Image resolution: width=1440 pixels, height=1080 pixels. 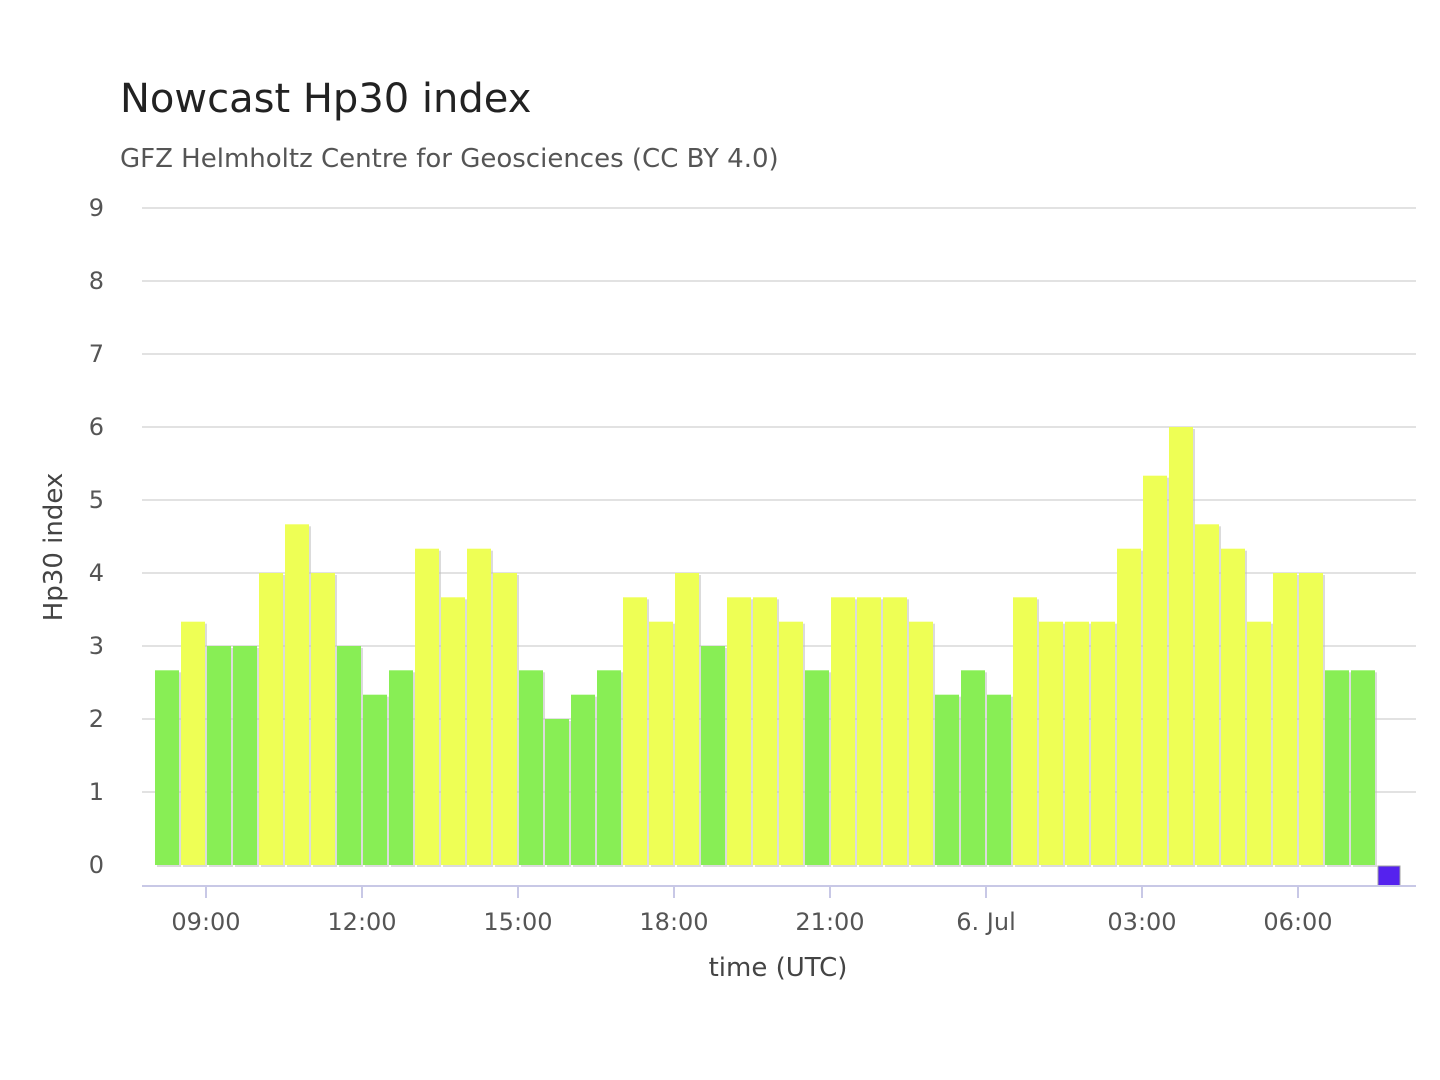 I want to click on y-axis-label: Hp30 index, so click(x=54, y=547).